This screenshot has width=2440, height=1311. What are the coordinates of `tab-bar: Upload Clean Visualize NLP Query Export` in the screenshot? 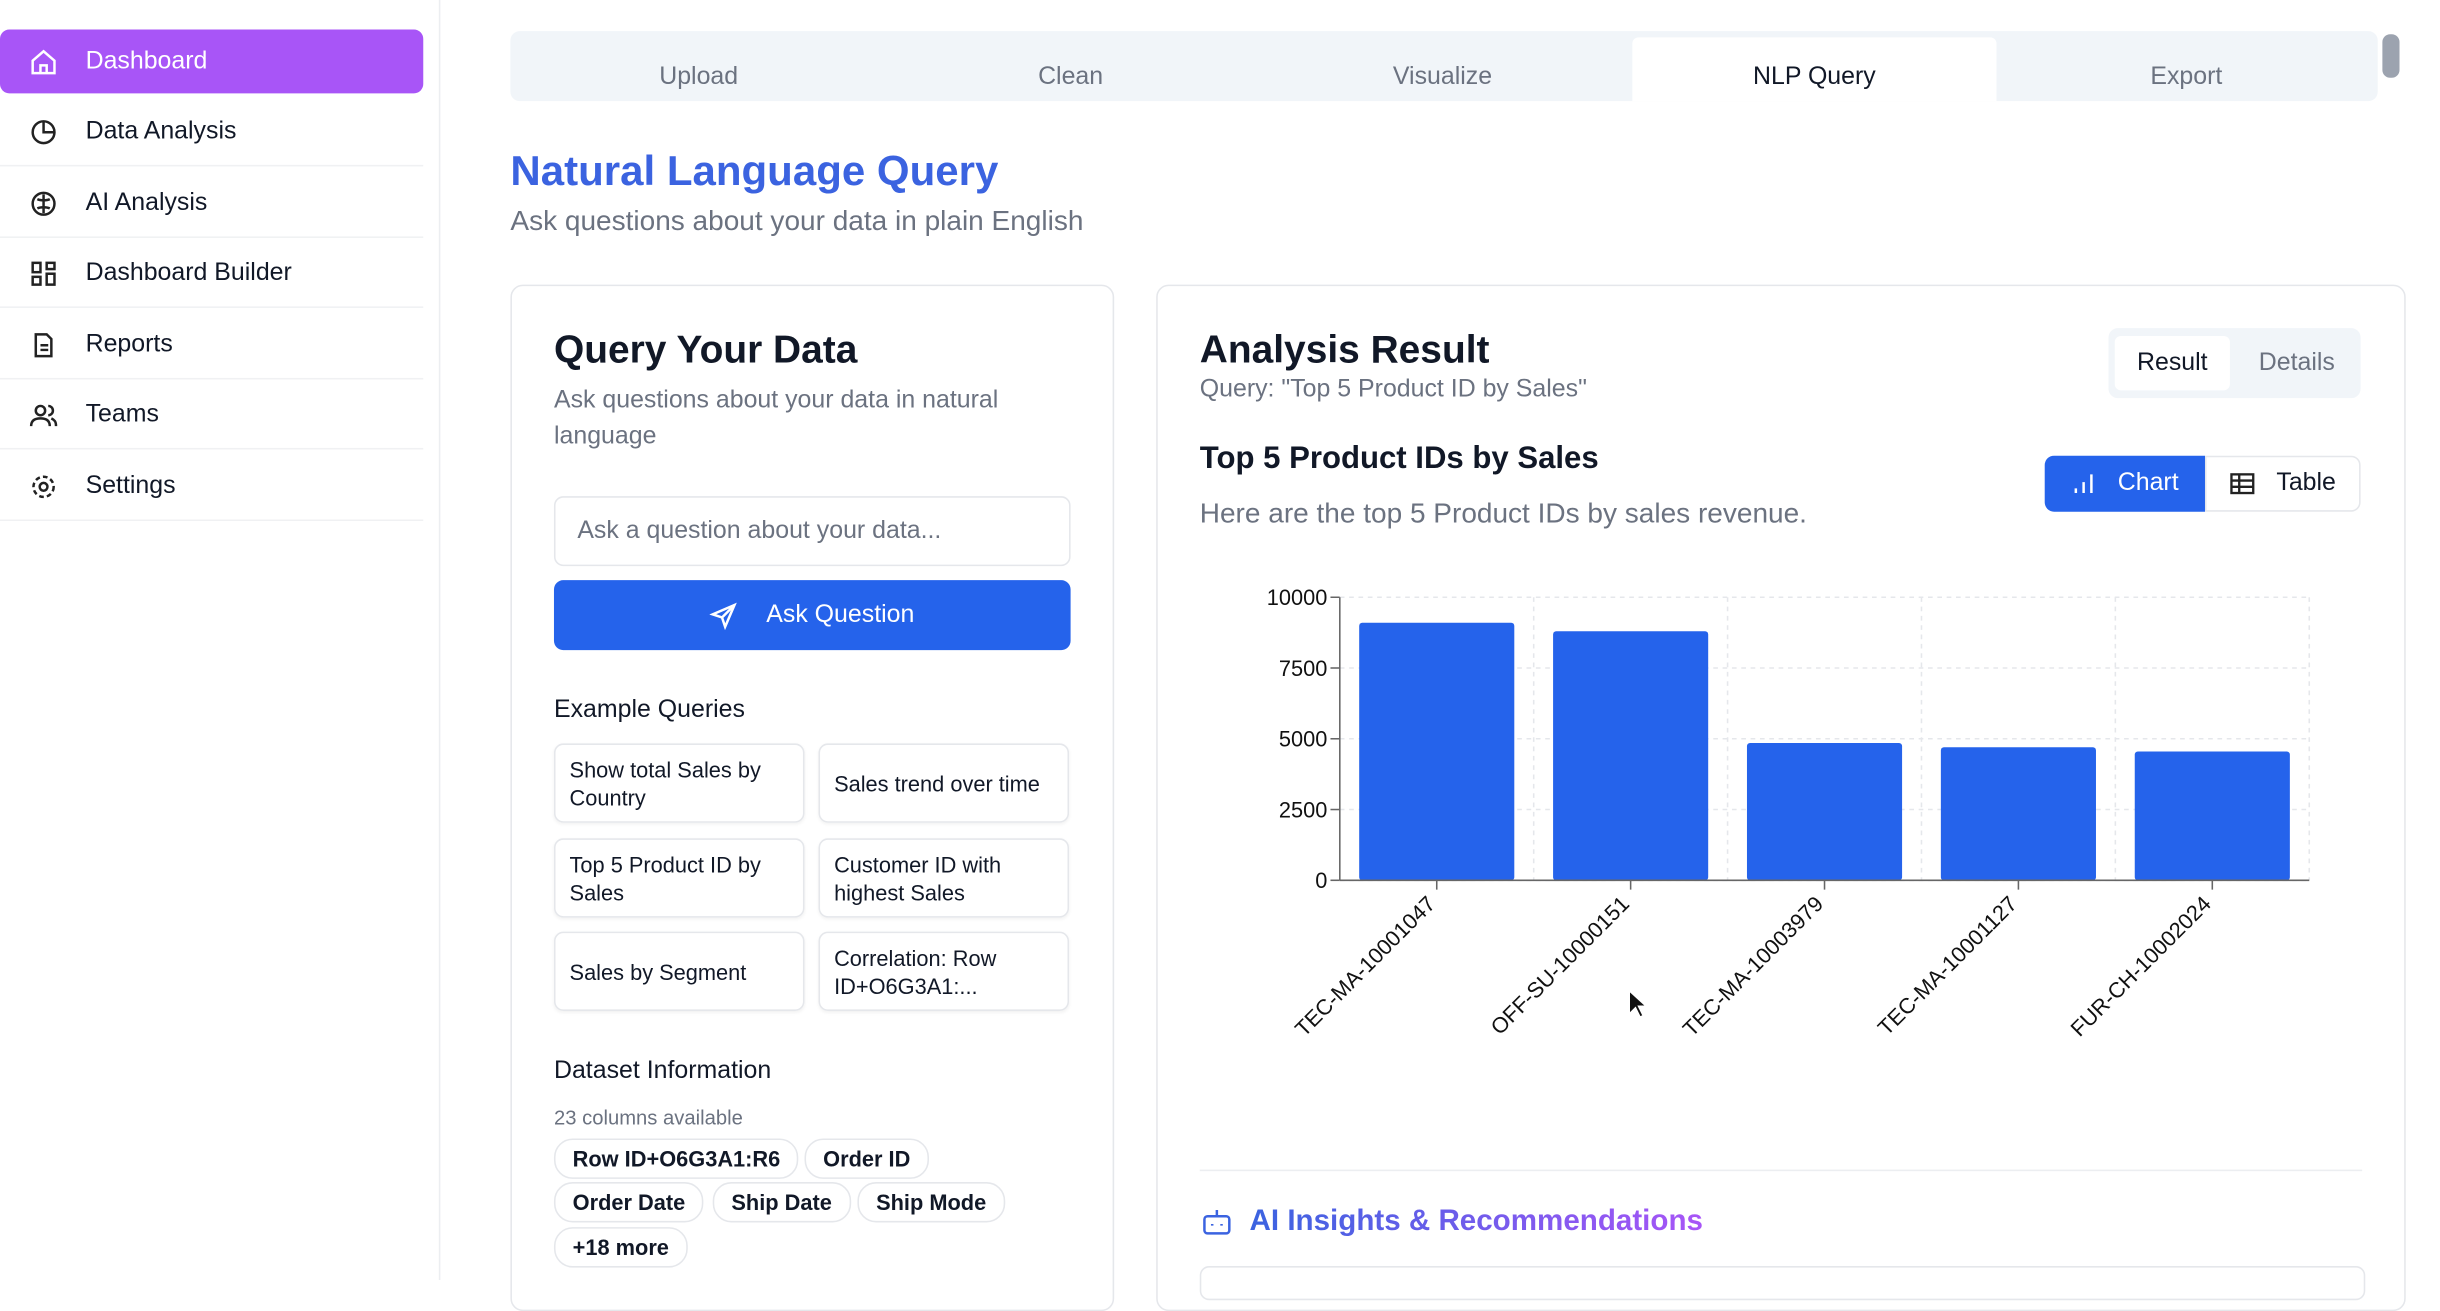 It's located at (1444, 66).